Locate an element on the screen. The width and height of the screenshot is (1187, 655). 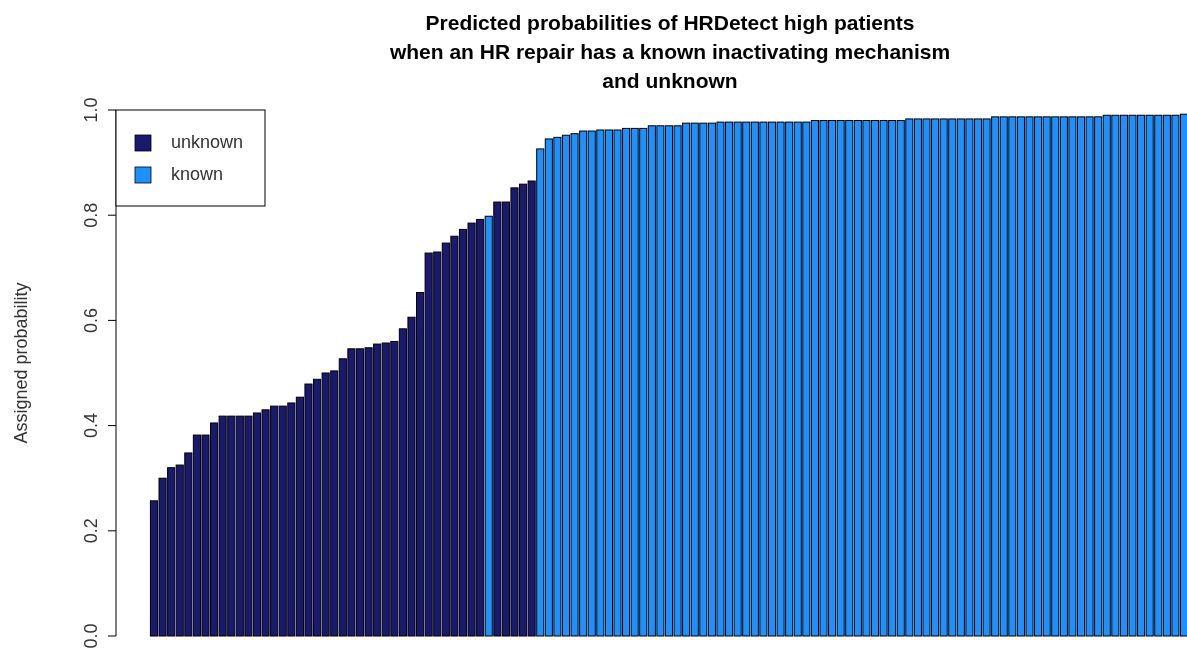
y-tick-label: 1.0 is located at coordinates (90, 110).